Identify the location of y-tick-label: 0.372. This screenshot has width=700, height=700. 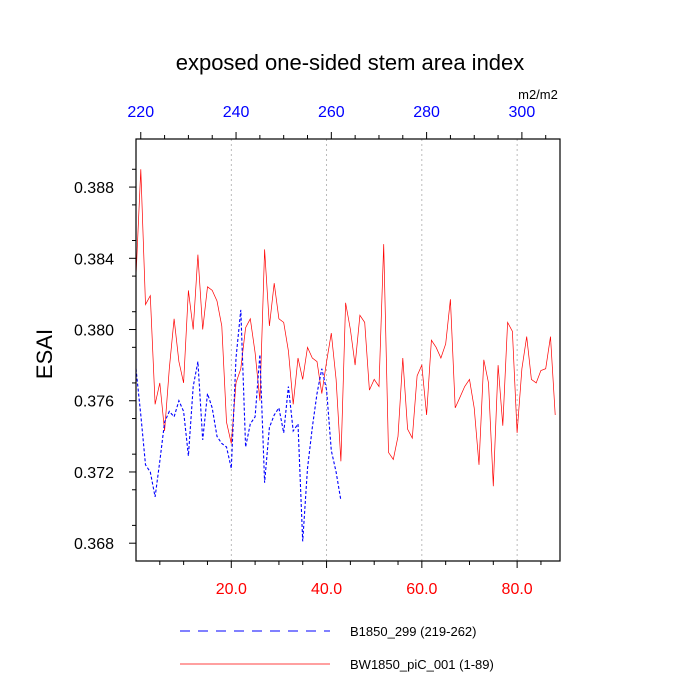
(94, 473).